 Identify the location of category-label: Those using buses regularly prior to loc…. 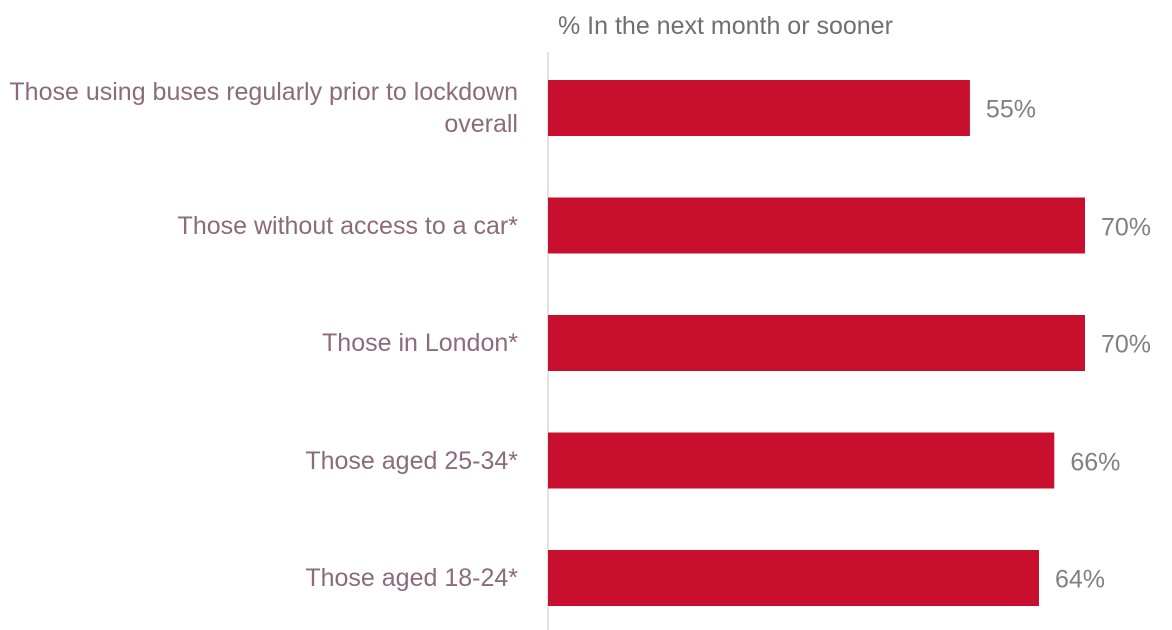
(263, 108).